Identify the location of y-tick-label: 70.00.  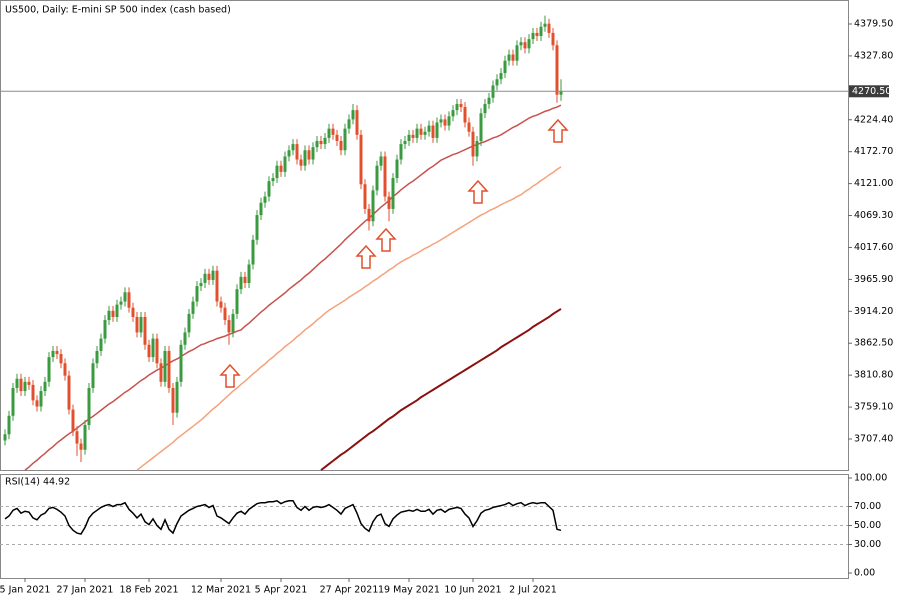
(867, 506).